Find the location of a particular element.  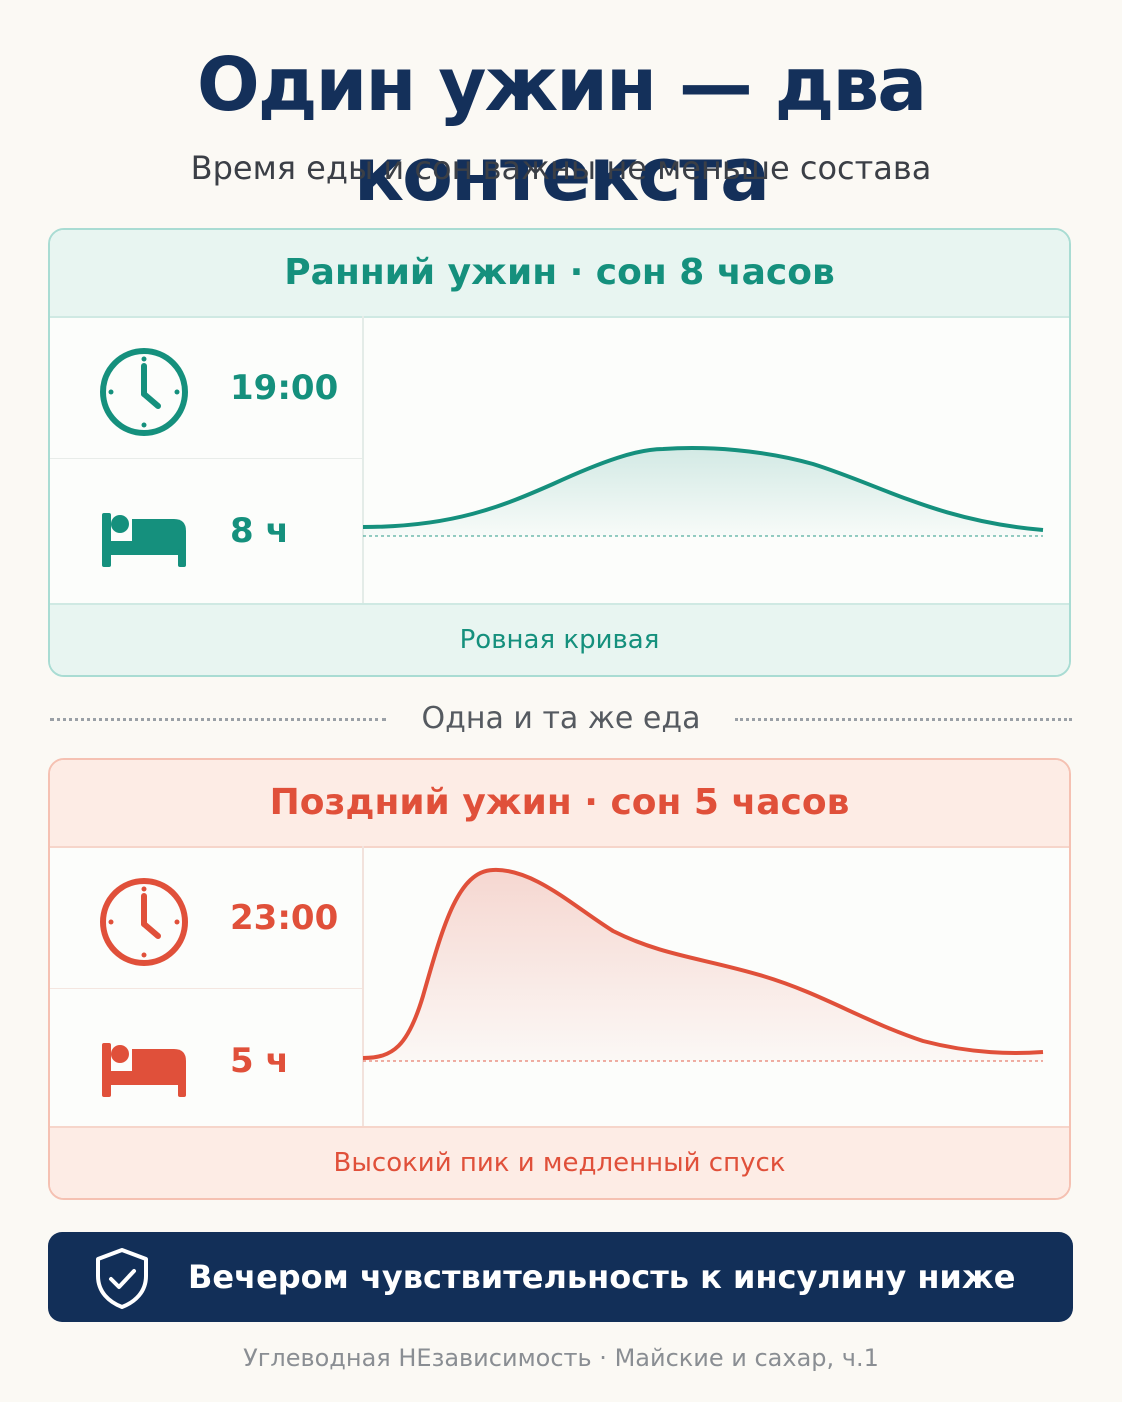

page-title: Один ужин — два контекста is located at coordinates (561, 130).